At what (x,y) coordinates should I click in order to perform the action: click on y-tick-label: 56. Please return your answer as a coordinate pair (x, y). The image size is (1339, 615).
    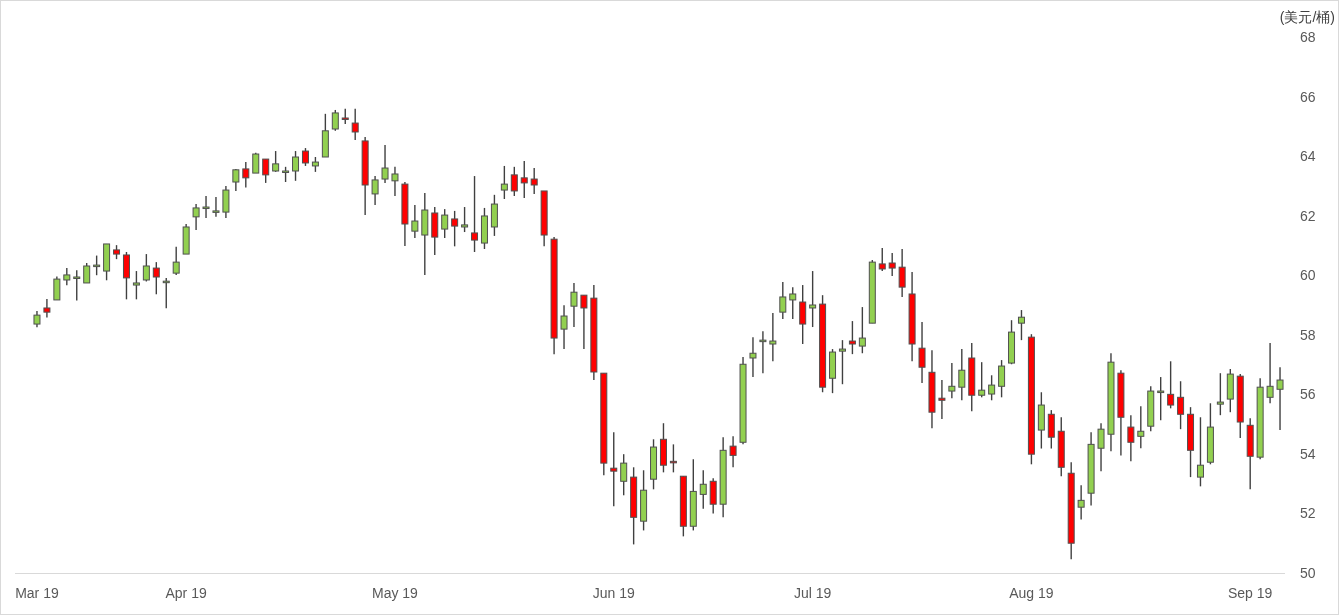
    Looking at the image, I should click on (1308, 394).